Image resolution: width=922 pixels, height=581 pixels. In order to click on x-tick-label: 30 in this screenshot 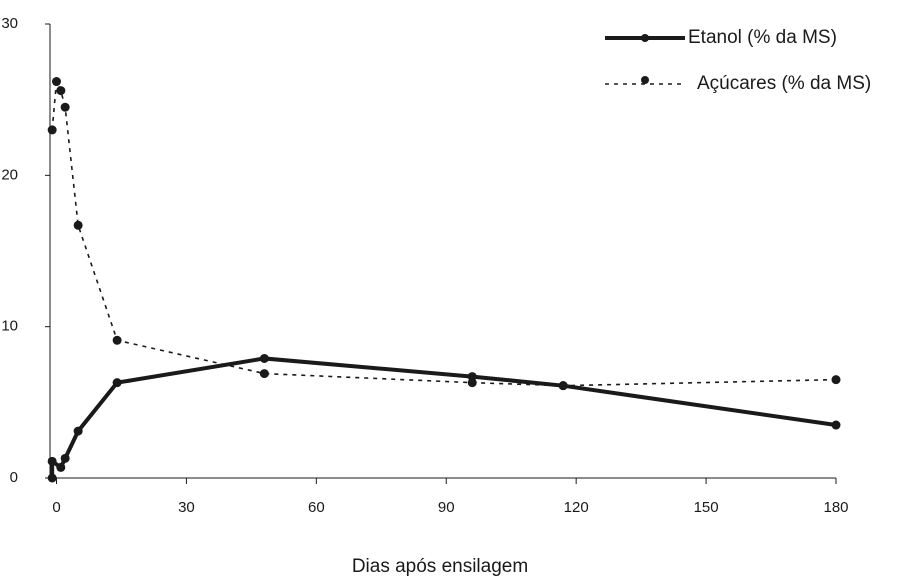, I will do `click(186, 507)`.